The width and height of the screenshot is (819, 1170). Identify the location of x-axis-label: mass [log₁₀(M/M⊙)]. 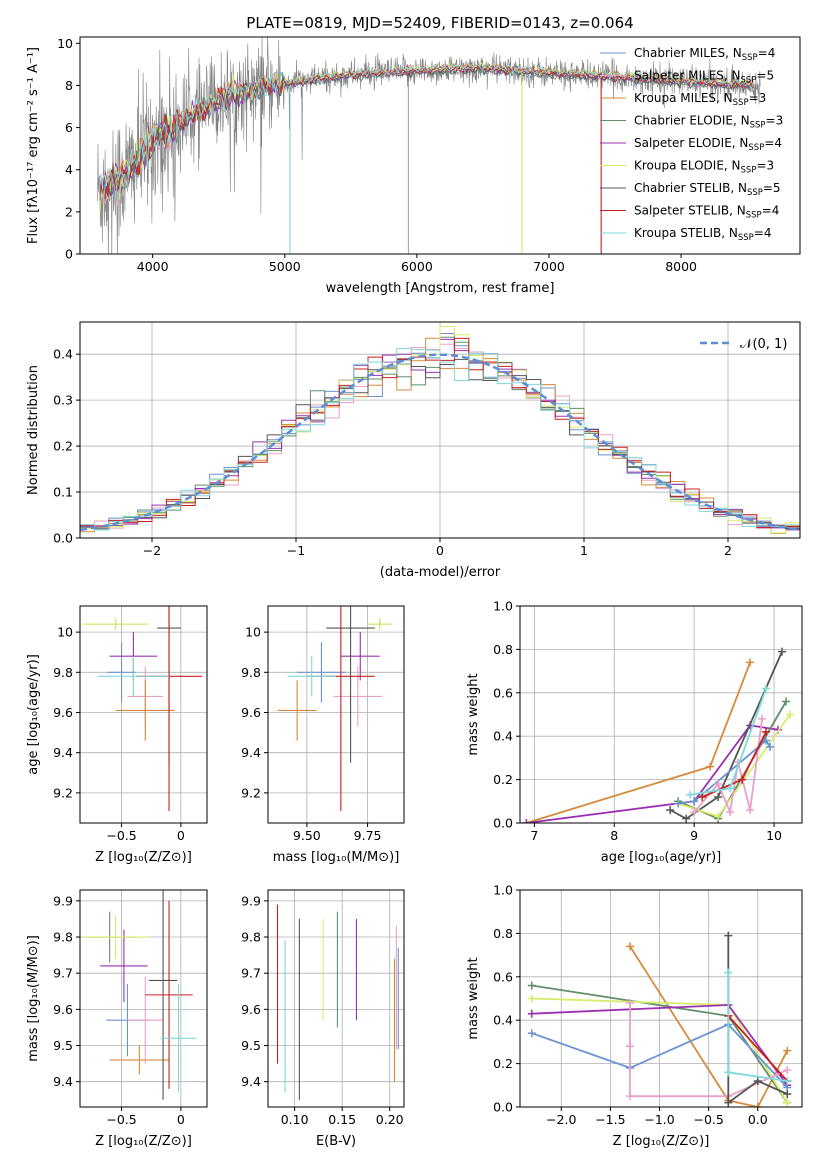
(336, 857).